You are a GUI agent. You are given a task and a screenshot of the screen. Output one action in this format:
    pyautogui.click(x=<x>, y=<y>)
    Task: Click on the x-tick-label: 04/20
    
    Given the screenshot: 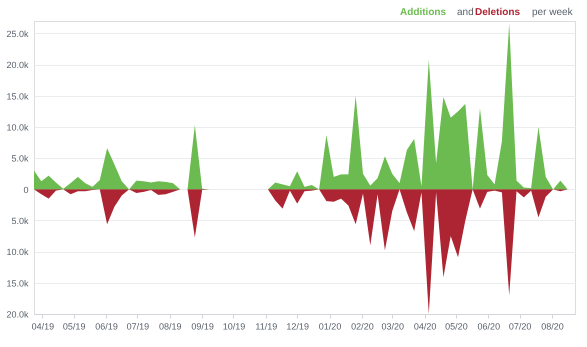 What is the action you would take?
    pyautogui.click(x=425, y=327)
    